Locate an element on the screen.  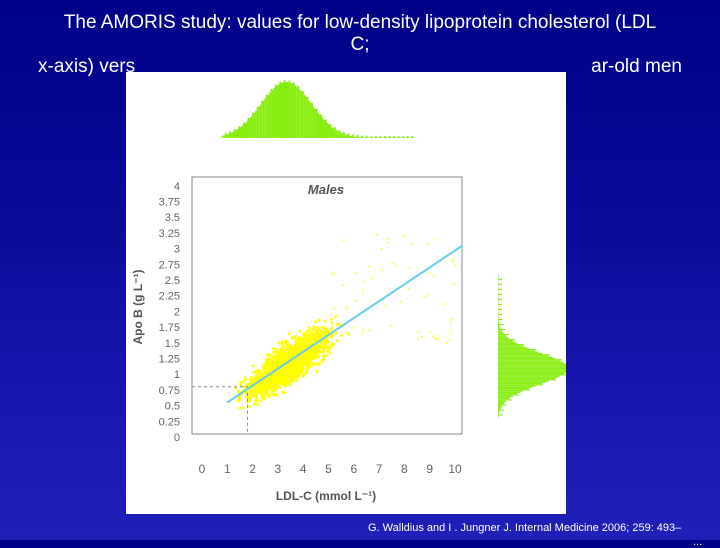
y-tick-label: 3 is located at coordinates (177, 250).